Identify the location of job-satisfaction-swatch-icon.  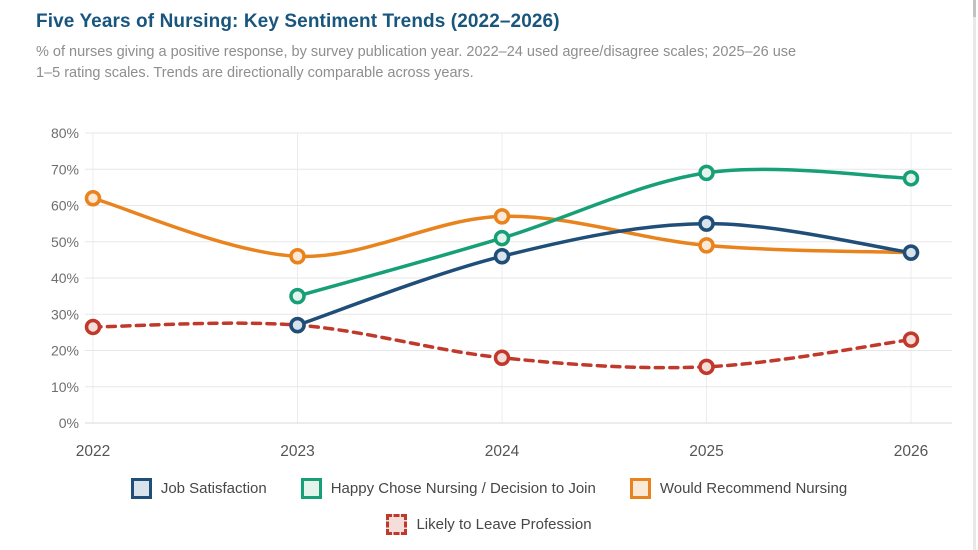
(141, 488).